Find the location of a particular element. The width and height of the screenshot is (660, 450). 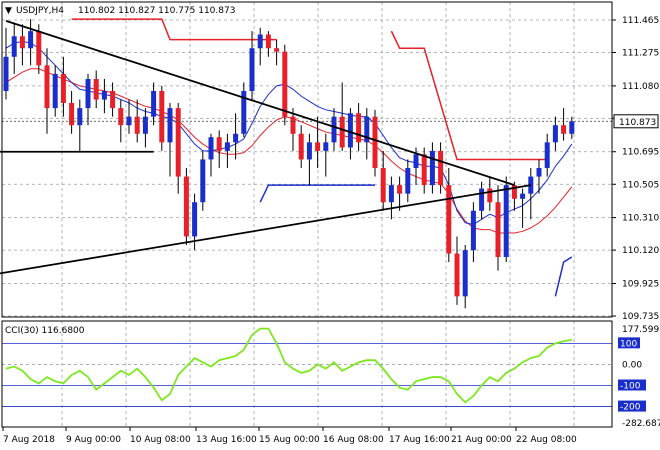

current-price-tag-box is located at coordinates (636, 121).